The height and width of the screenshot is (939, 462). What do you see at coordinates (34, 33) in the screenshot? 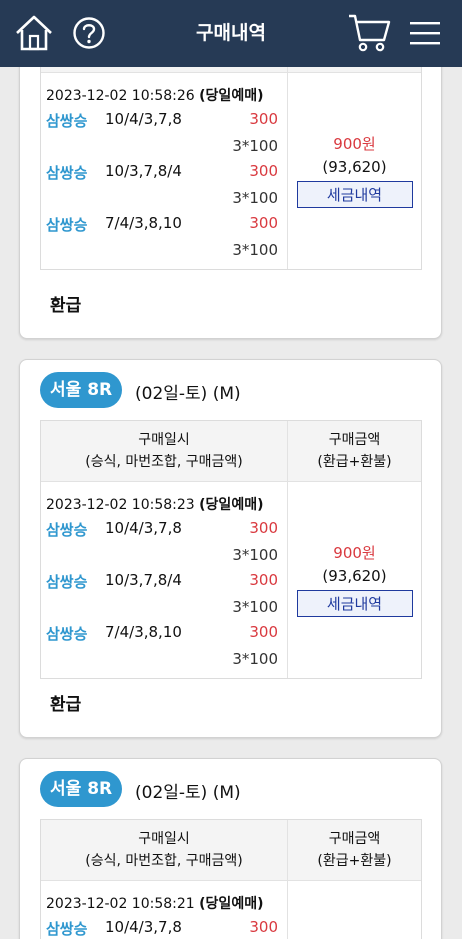
I see `home-icon` at bounding box center [34, 33].